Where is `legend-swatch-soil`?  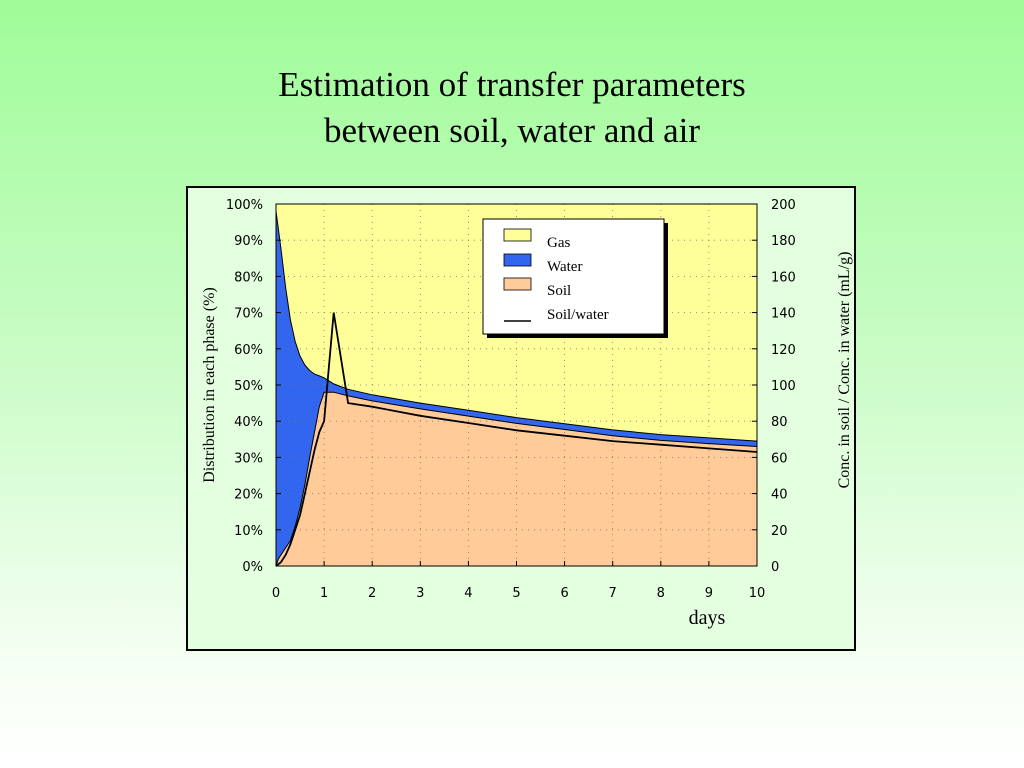 legend-swatch-soil is located at coordinates (517, 284).